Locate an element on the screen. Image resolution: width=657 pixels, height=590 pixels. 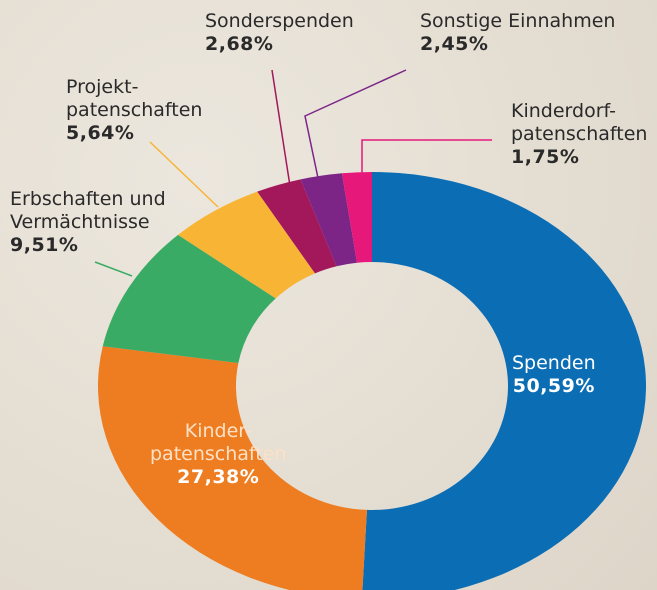
percent-label: 50,59% is located at coordinates (553, 386).